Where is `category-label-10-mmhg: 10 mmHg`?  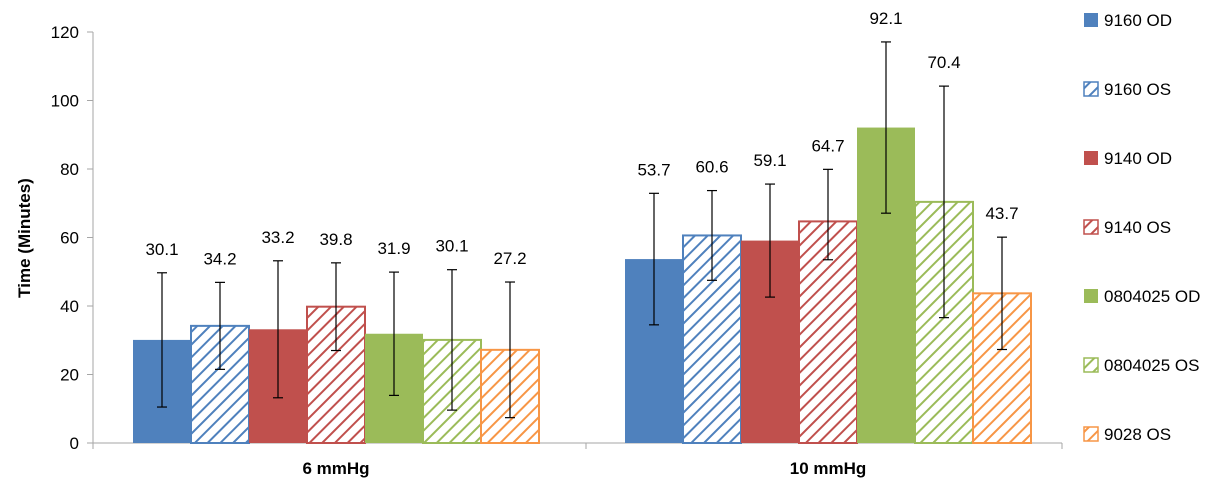
category-label-10-mmhg: 10 mmHg is located at coordinates (828, 468).